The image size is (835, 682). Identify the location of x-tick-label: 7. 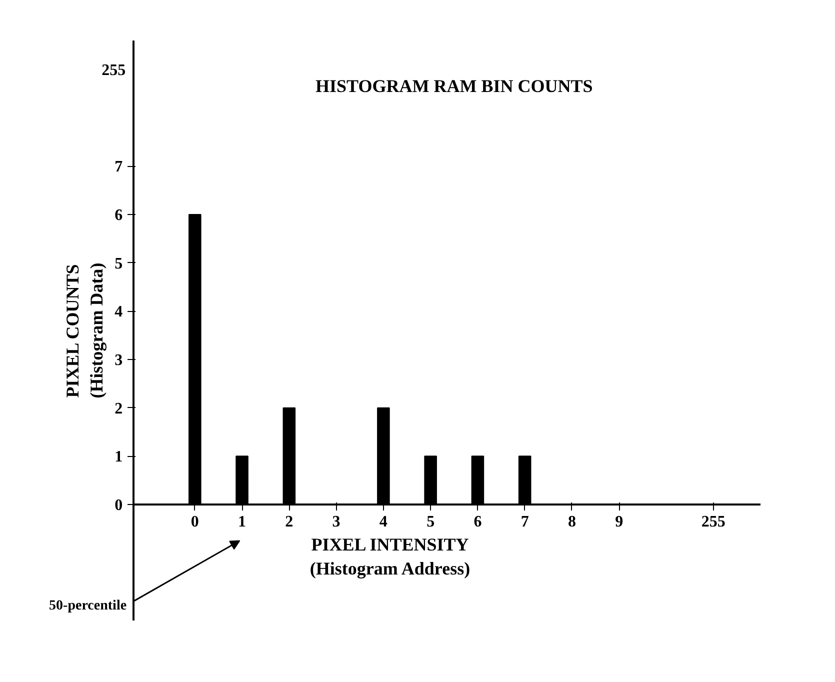
(524, 522).